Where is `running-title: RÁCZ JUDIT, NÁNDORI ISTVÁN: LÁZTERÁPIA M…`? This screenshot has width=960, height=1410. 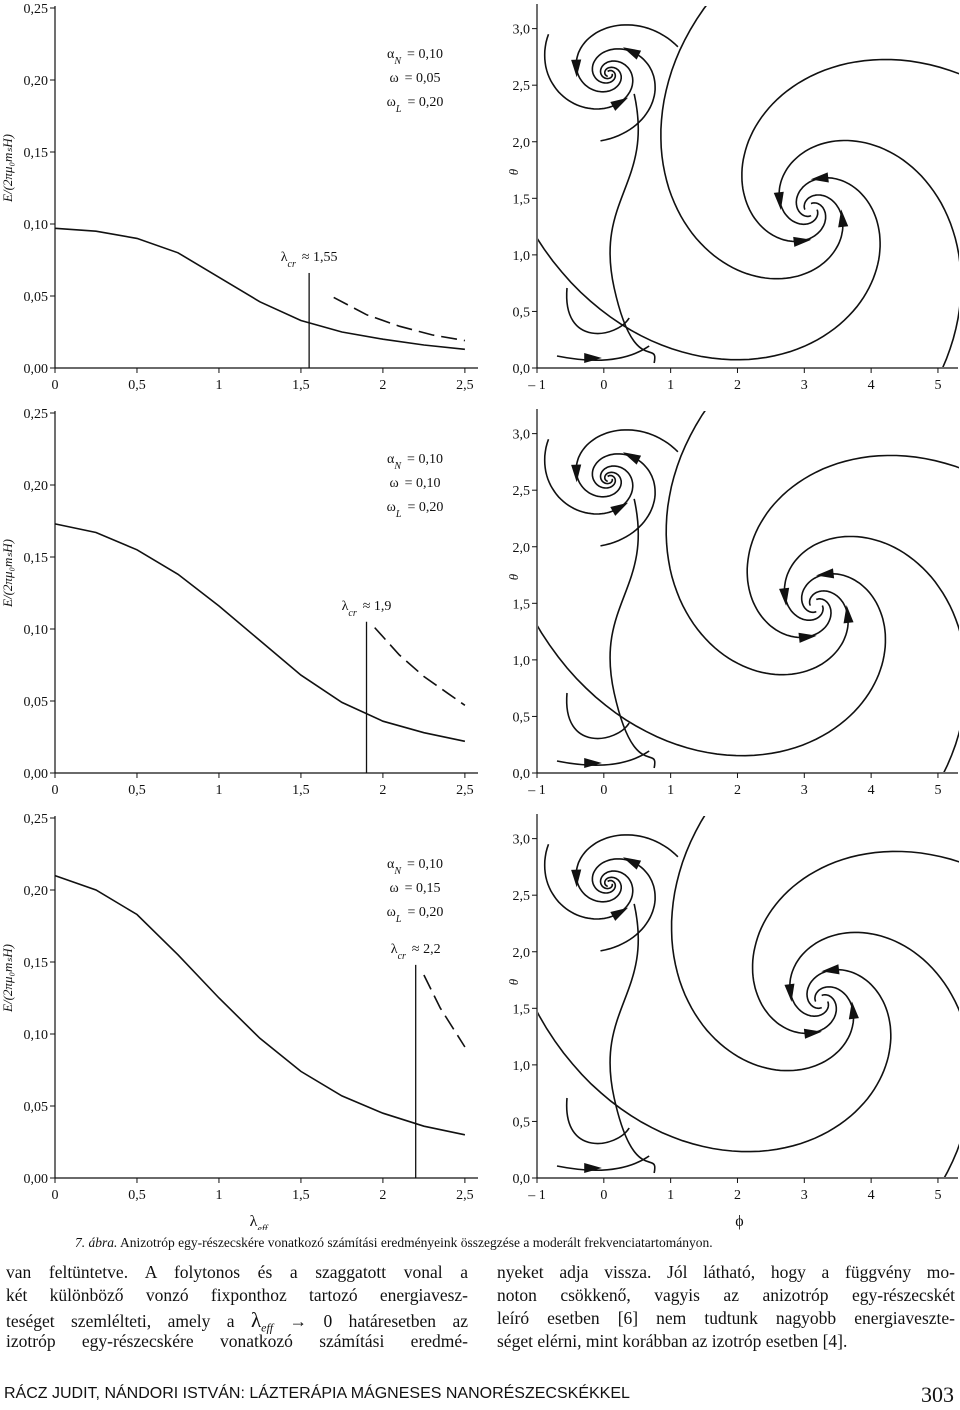
running-title: RÁCZ JUDIT, NÁNDORI ISTVÁN: LÁZTERÁPIA M… is located at coordinates (317, 1393).